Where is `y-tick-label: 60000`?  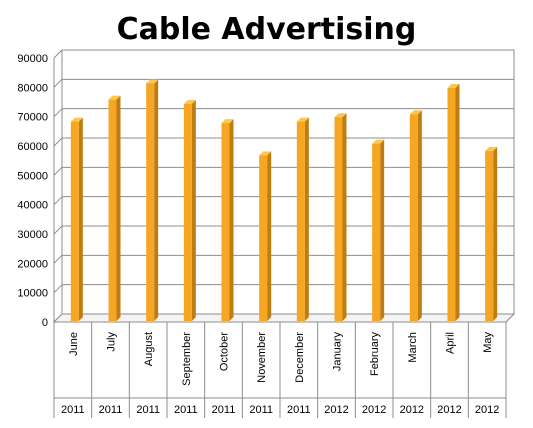
y-tick-label: 60000 is located at coordinates (32, 147).